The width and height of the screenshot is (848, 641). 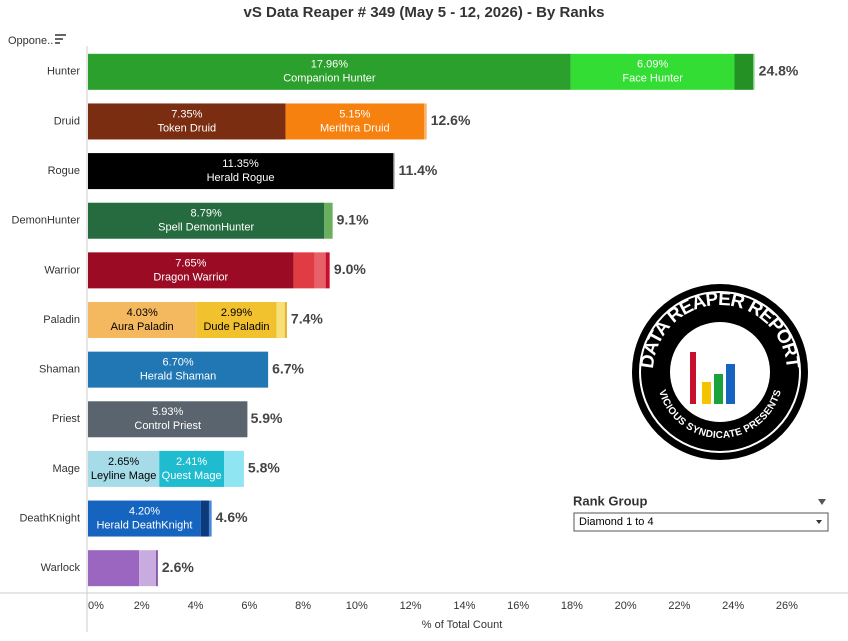 I want to click on segment-value-label: 6.09%, so click(x=652, y=65).